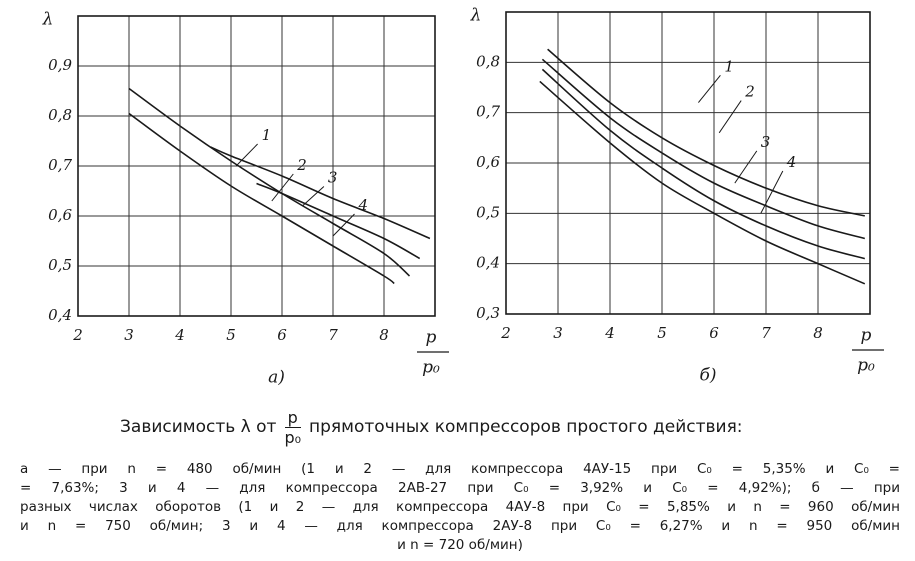  Describe the element at coordinates (707, 376) in the screenshot. I see `subcaption: б)` at that location.